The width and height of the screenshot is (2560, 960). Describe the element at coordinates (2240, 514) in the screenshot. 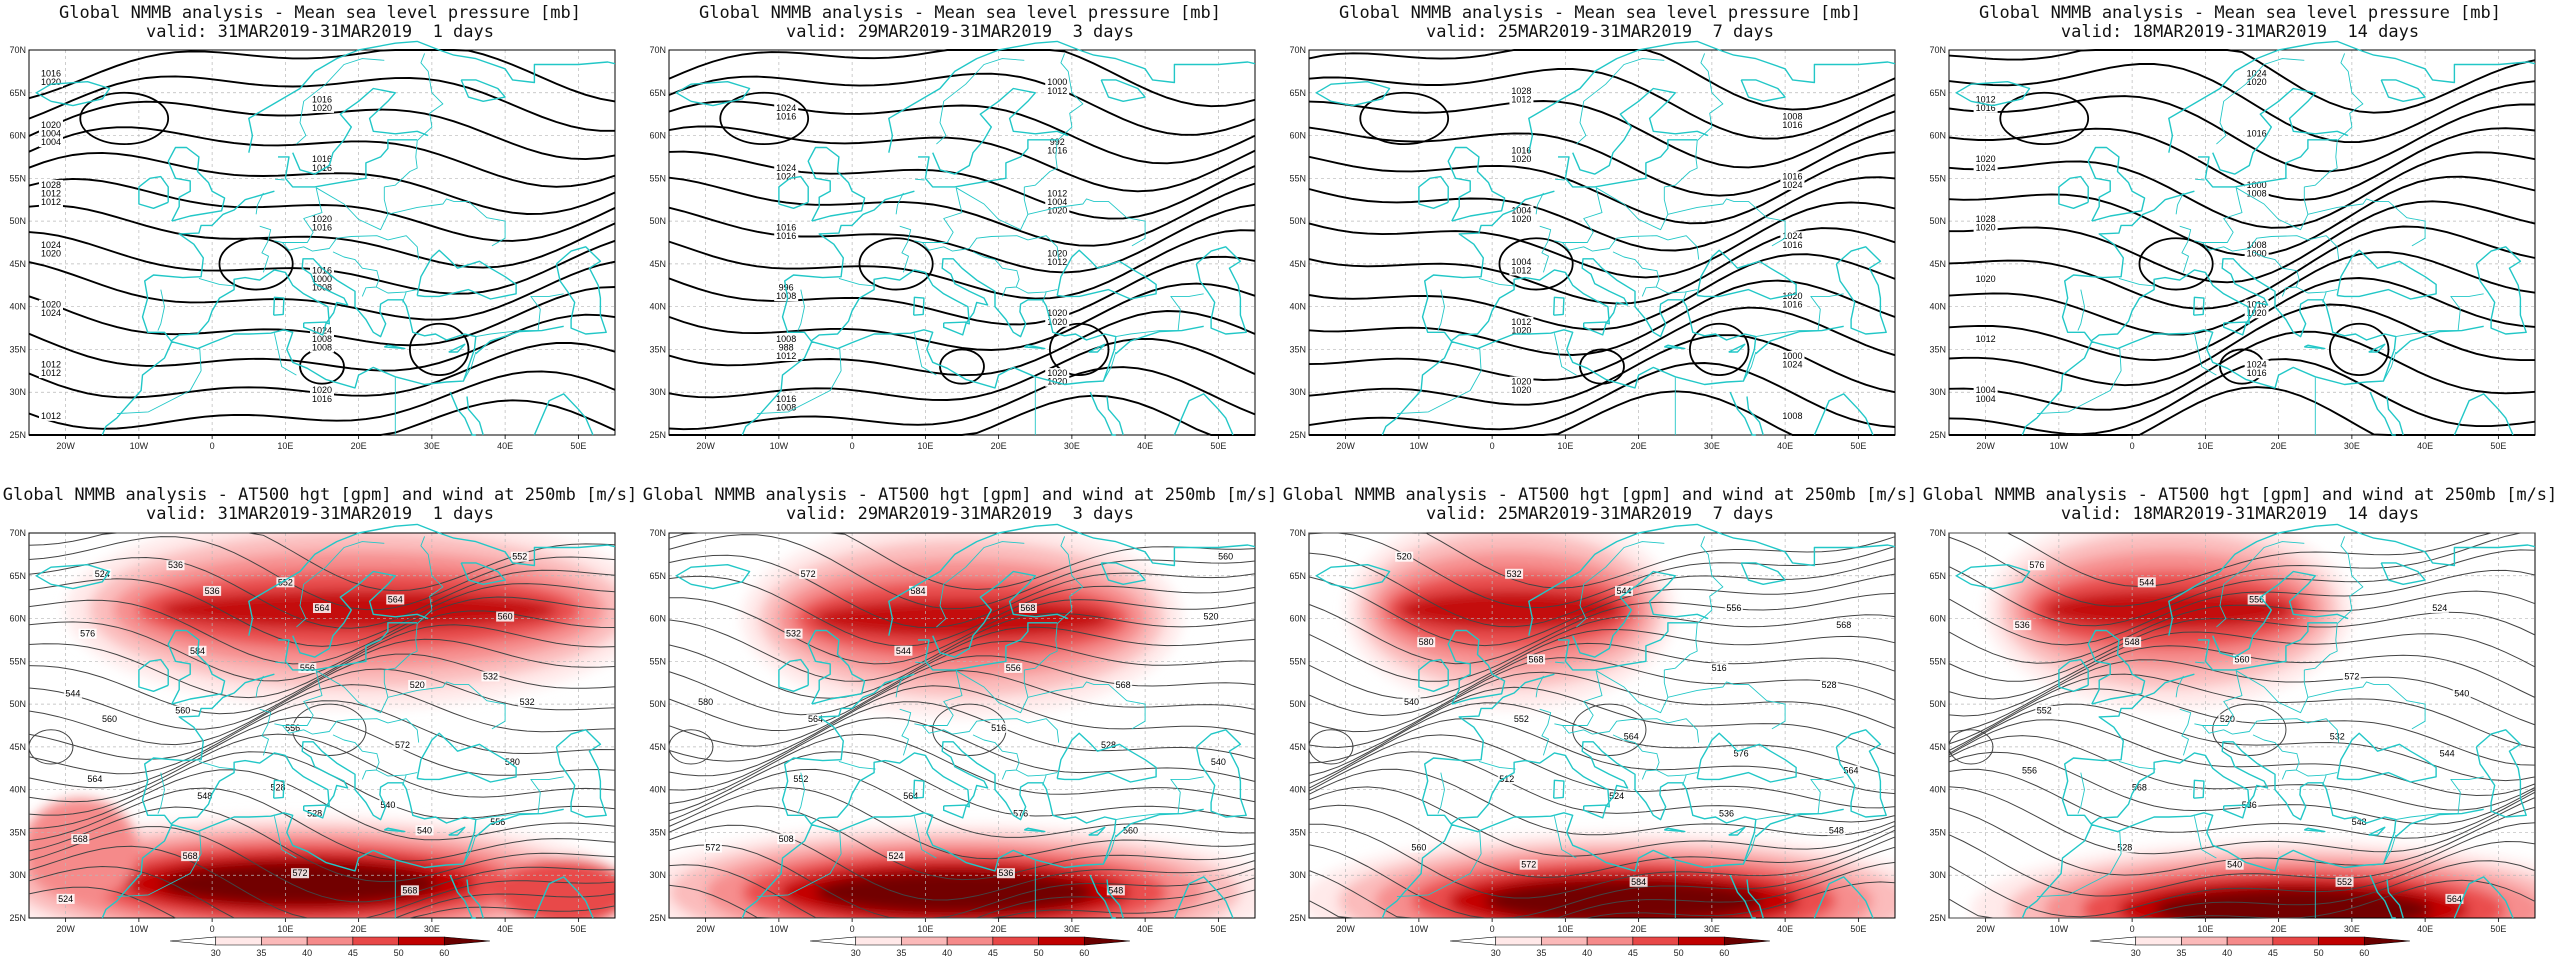

I see `valid-period: valid: 18MAR2019-31MAR2019 14 days` at that location.